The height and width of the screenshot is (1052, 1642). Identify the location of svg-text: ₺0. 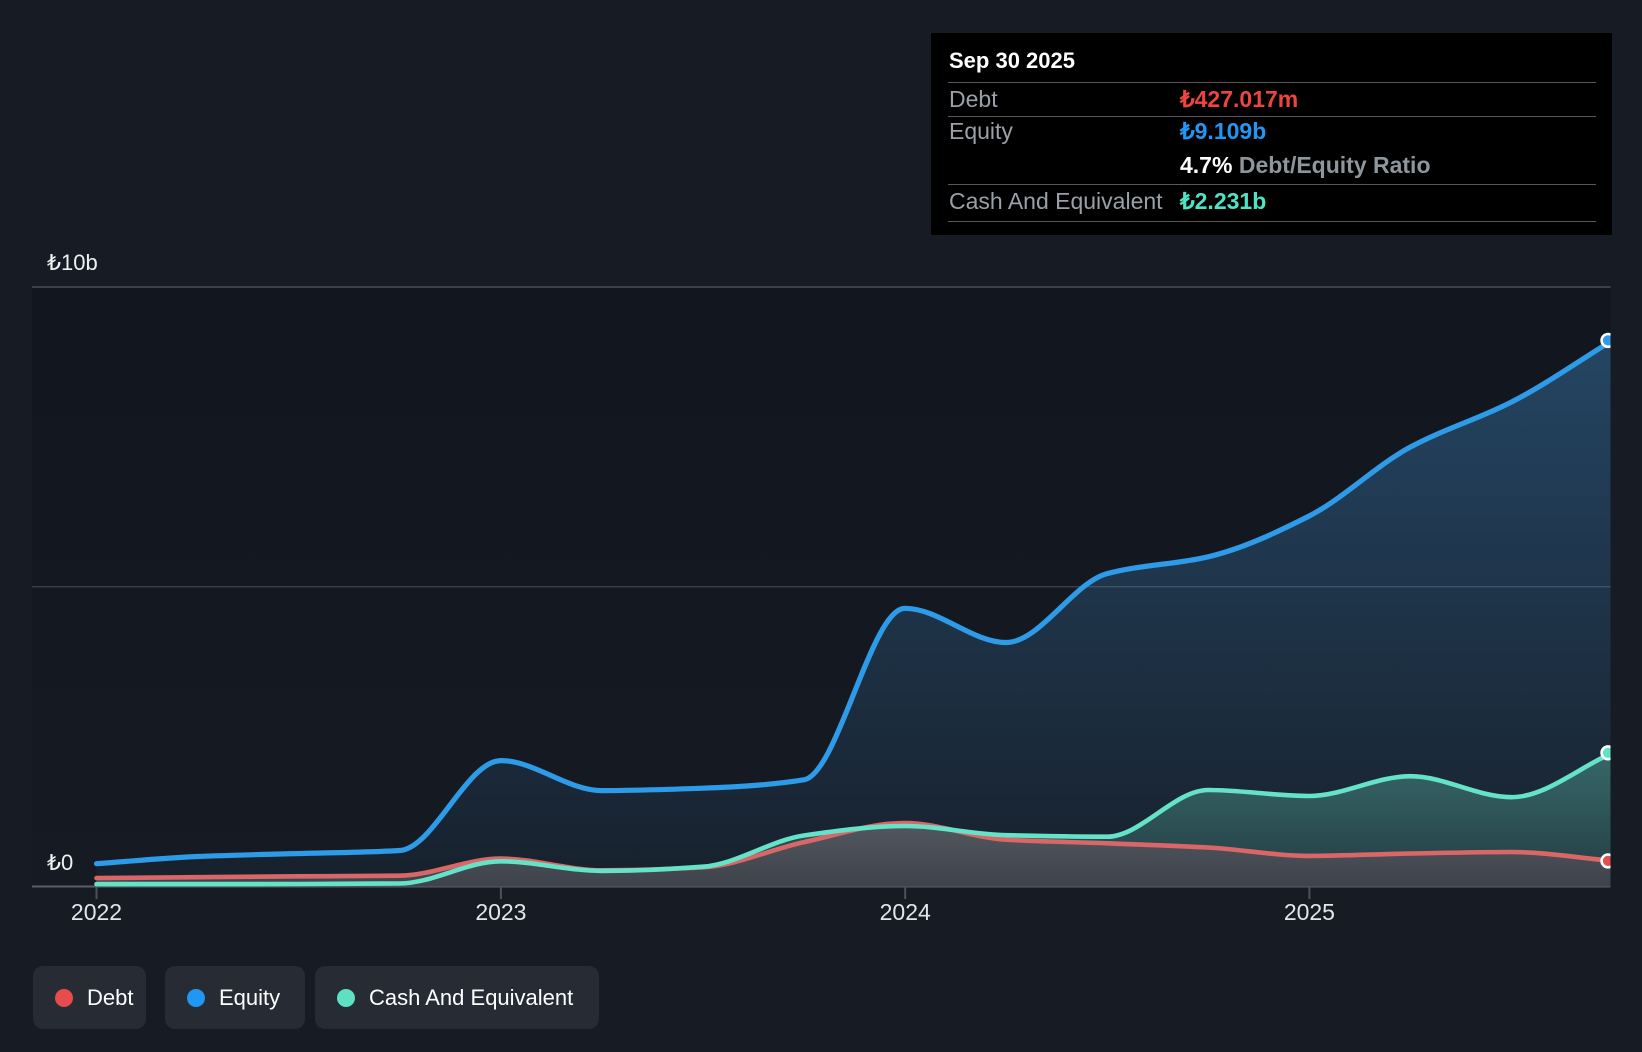
(60, 862).